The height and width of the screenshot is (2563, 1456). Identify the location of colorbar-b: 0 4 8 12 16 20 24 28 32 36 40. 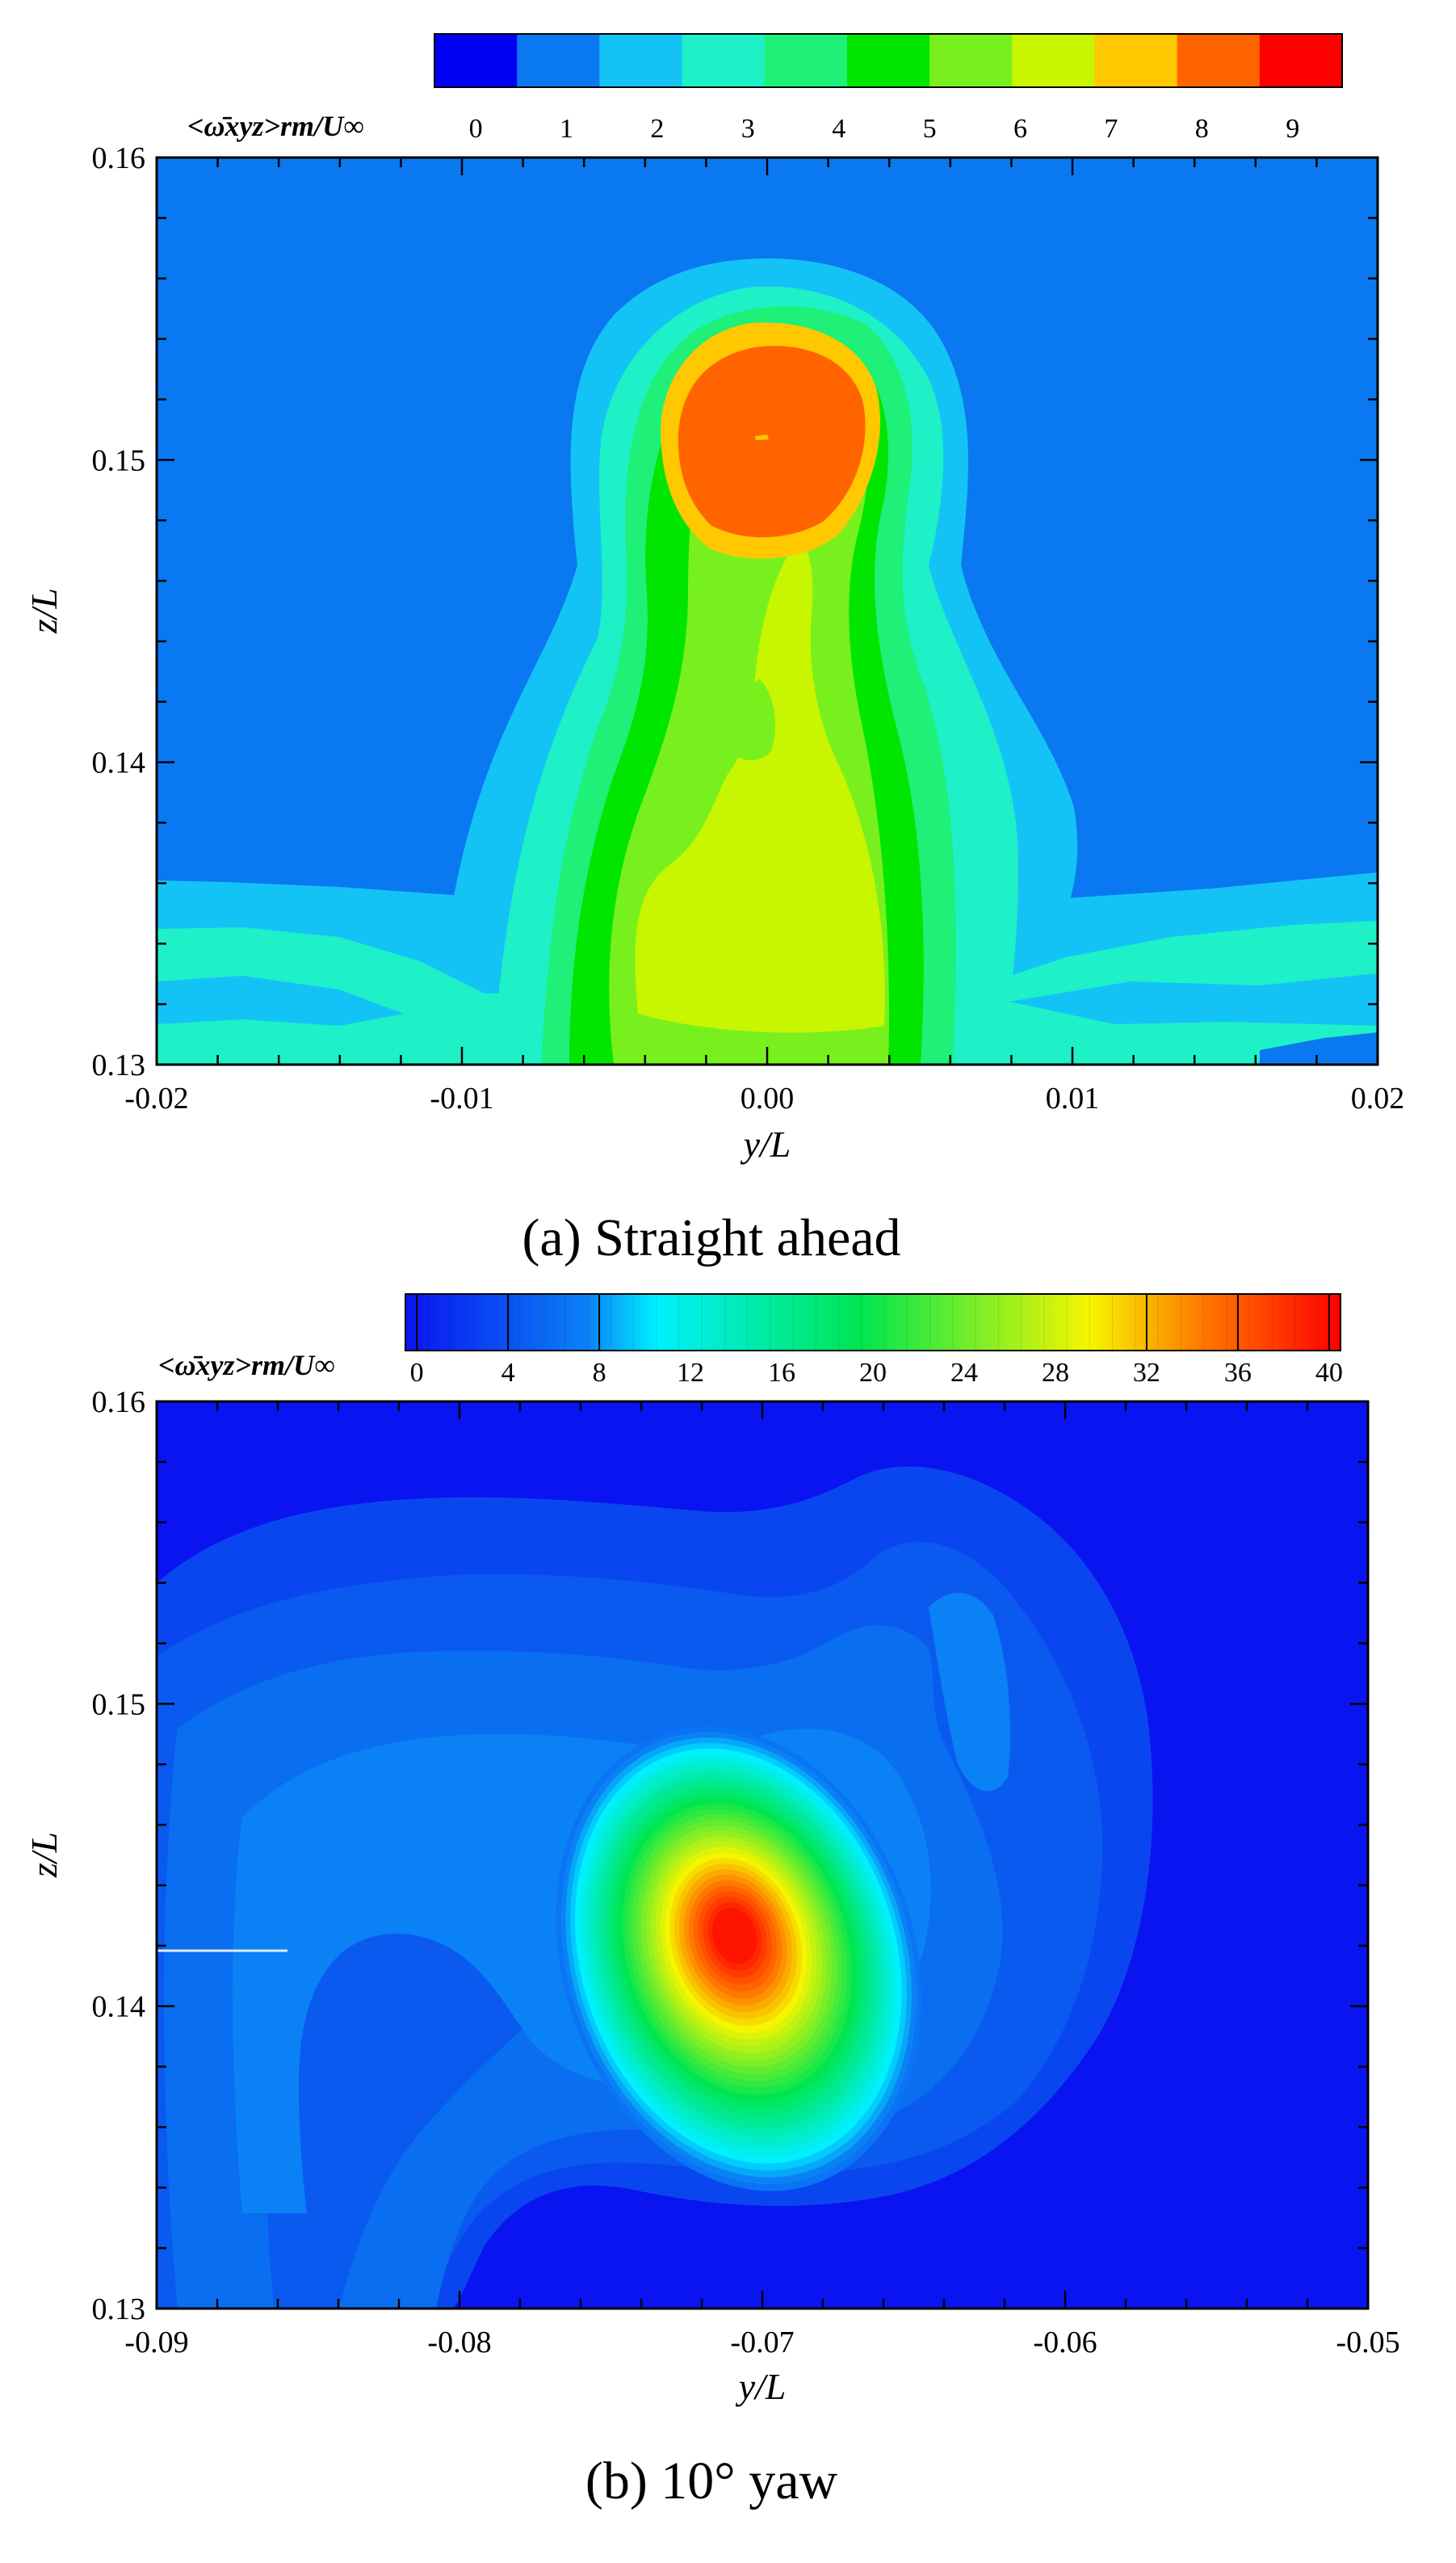
(874, 1340).